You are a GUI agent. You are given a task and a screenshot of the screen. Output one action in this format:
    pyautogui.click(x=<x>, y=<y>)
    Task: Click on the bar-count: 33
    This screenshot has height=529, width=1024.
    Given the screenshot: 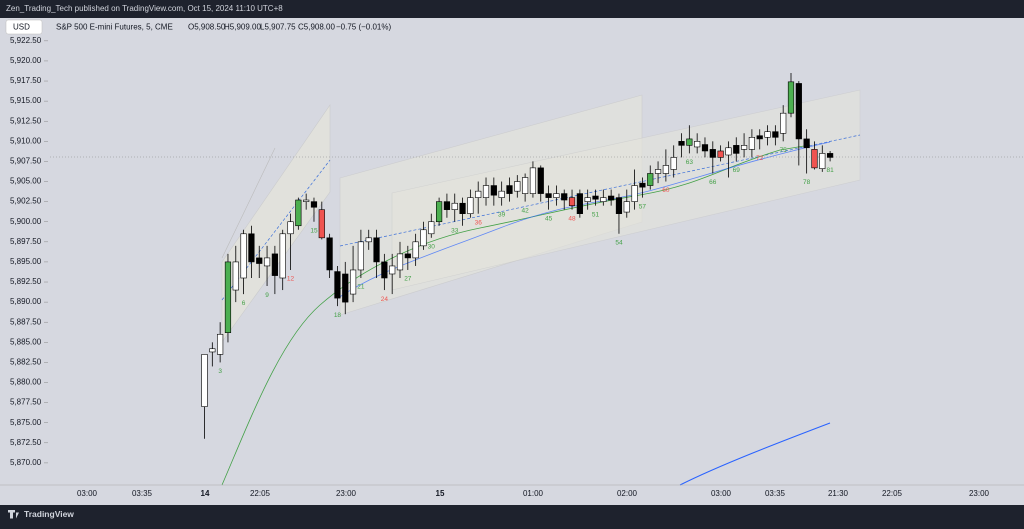 What is the action you would take?
    pyautogui.click(x=455, y=230)
    